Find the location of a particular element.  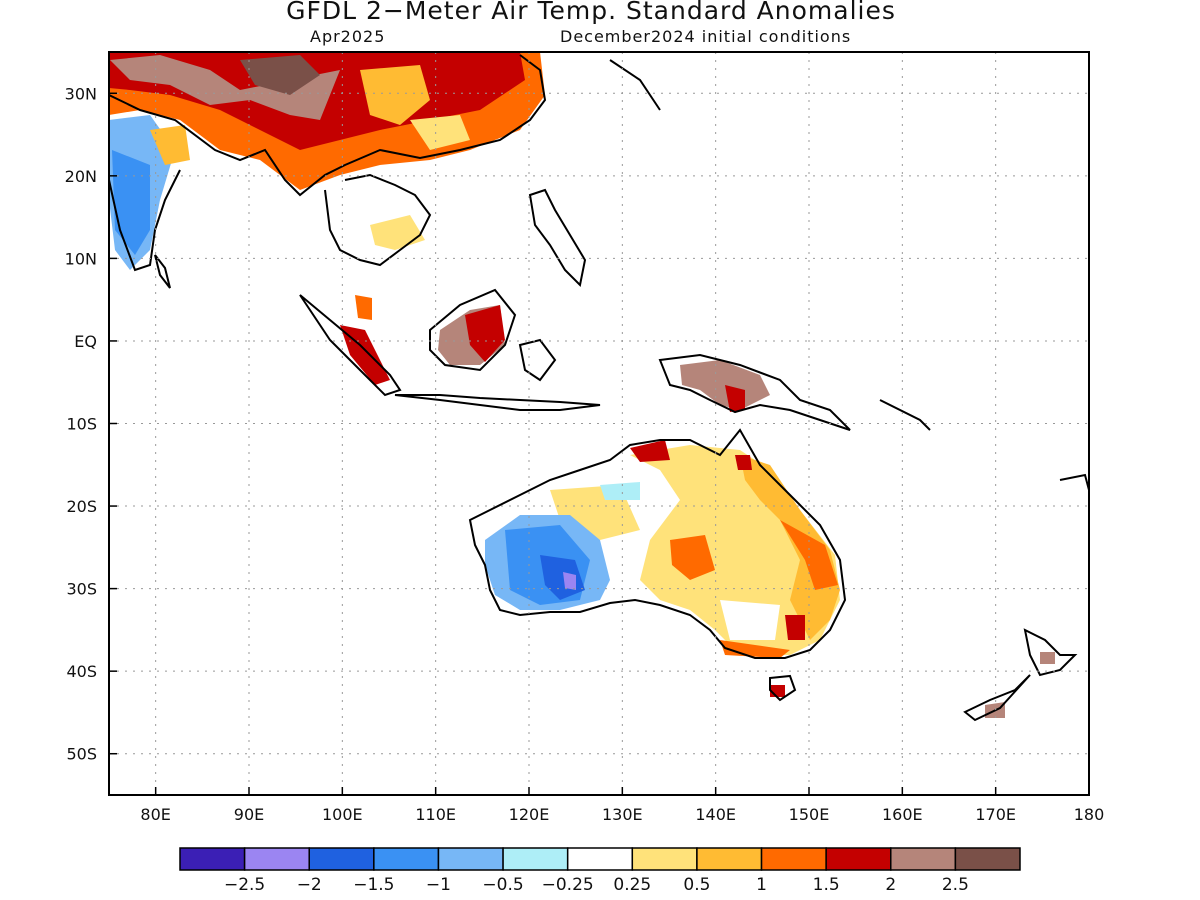

lon-tick-label: 140E is located at coordinates (715, 814).